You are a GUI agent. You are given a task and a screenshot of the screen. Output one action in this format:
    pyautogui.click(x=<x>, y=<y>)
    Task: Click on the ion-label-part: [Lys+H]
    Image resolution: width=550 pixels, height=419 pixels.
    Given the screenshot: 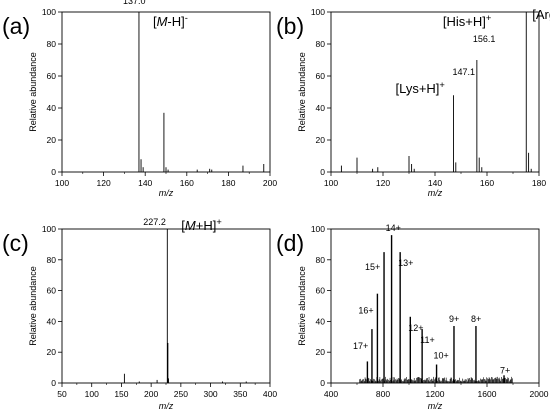 What is the action you would take?
    pyautogui.click(x=417, y=88)
    